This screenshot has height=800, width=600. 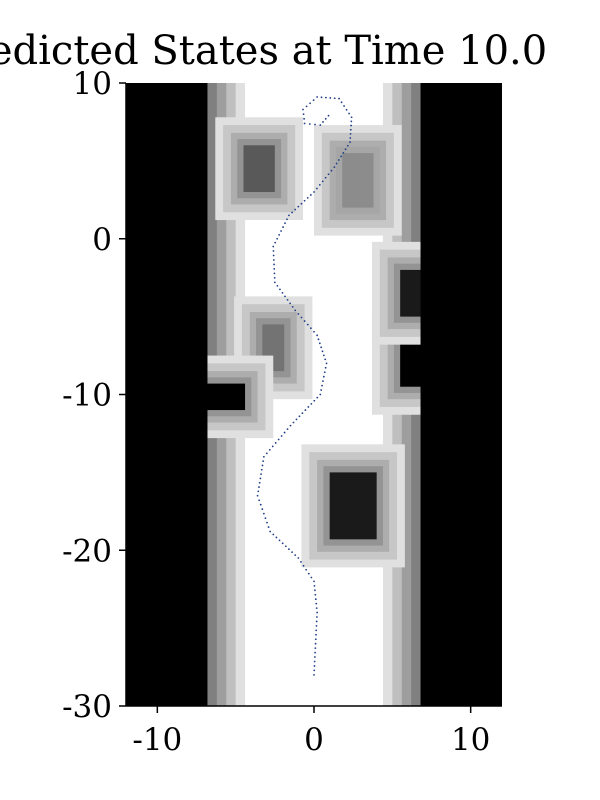 What do you see at coordinates (102, 240) in the screenshot?
I see `y-tick-label: 0` at bounding box center [102, 240].